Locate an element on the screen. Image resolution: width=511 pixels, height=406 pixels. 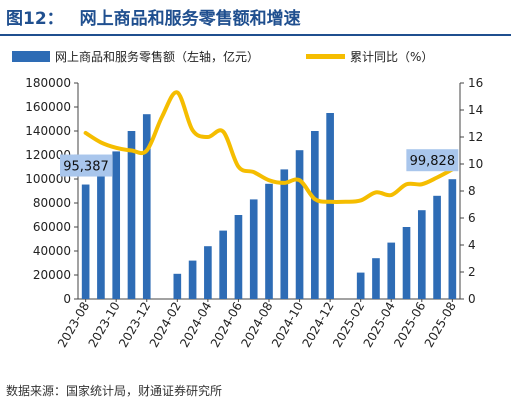
left-tick-label: 80000 is located at coordinates (52, 203).